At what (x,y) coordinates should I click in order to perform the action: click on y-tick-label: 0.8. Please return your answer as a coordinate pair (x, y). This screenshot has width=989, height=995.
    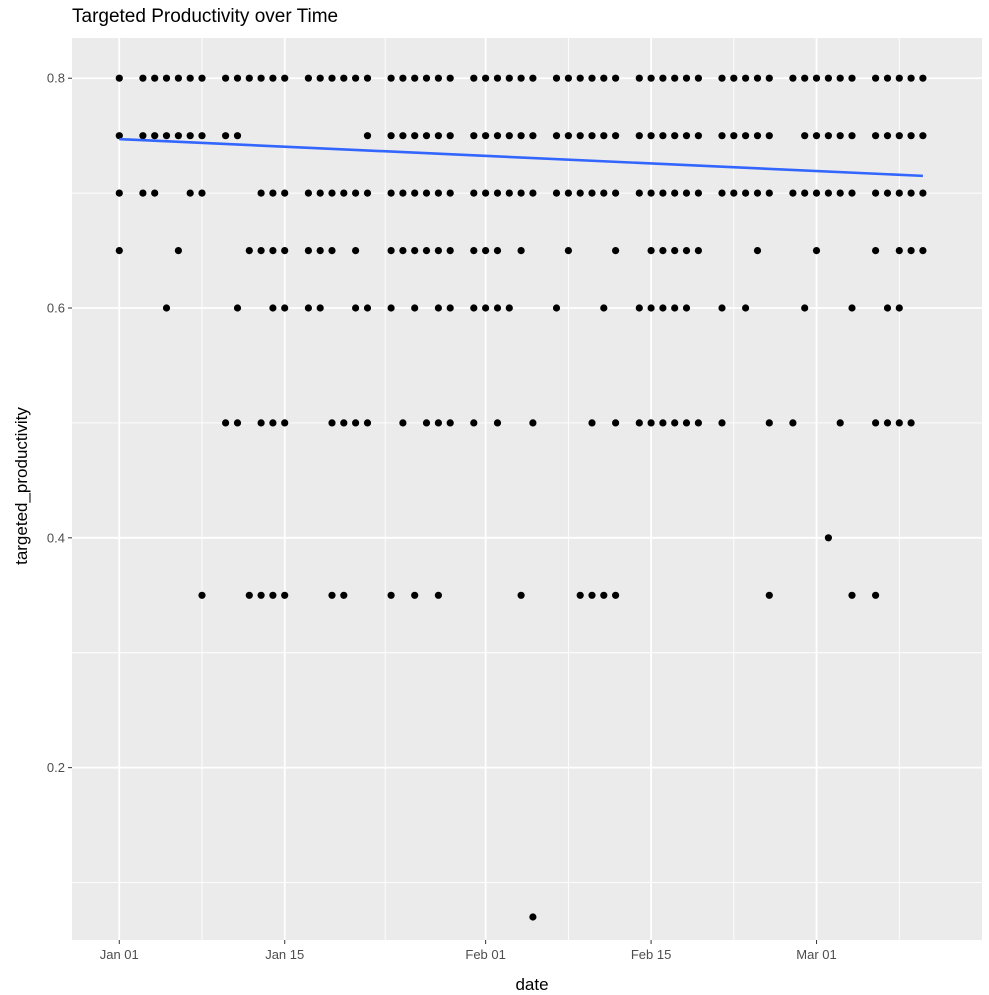
    Looking at the image, I should click on (56, 78).